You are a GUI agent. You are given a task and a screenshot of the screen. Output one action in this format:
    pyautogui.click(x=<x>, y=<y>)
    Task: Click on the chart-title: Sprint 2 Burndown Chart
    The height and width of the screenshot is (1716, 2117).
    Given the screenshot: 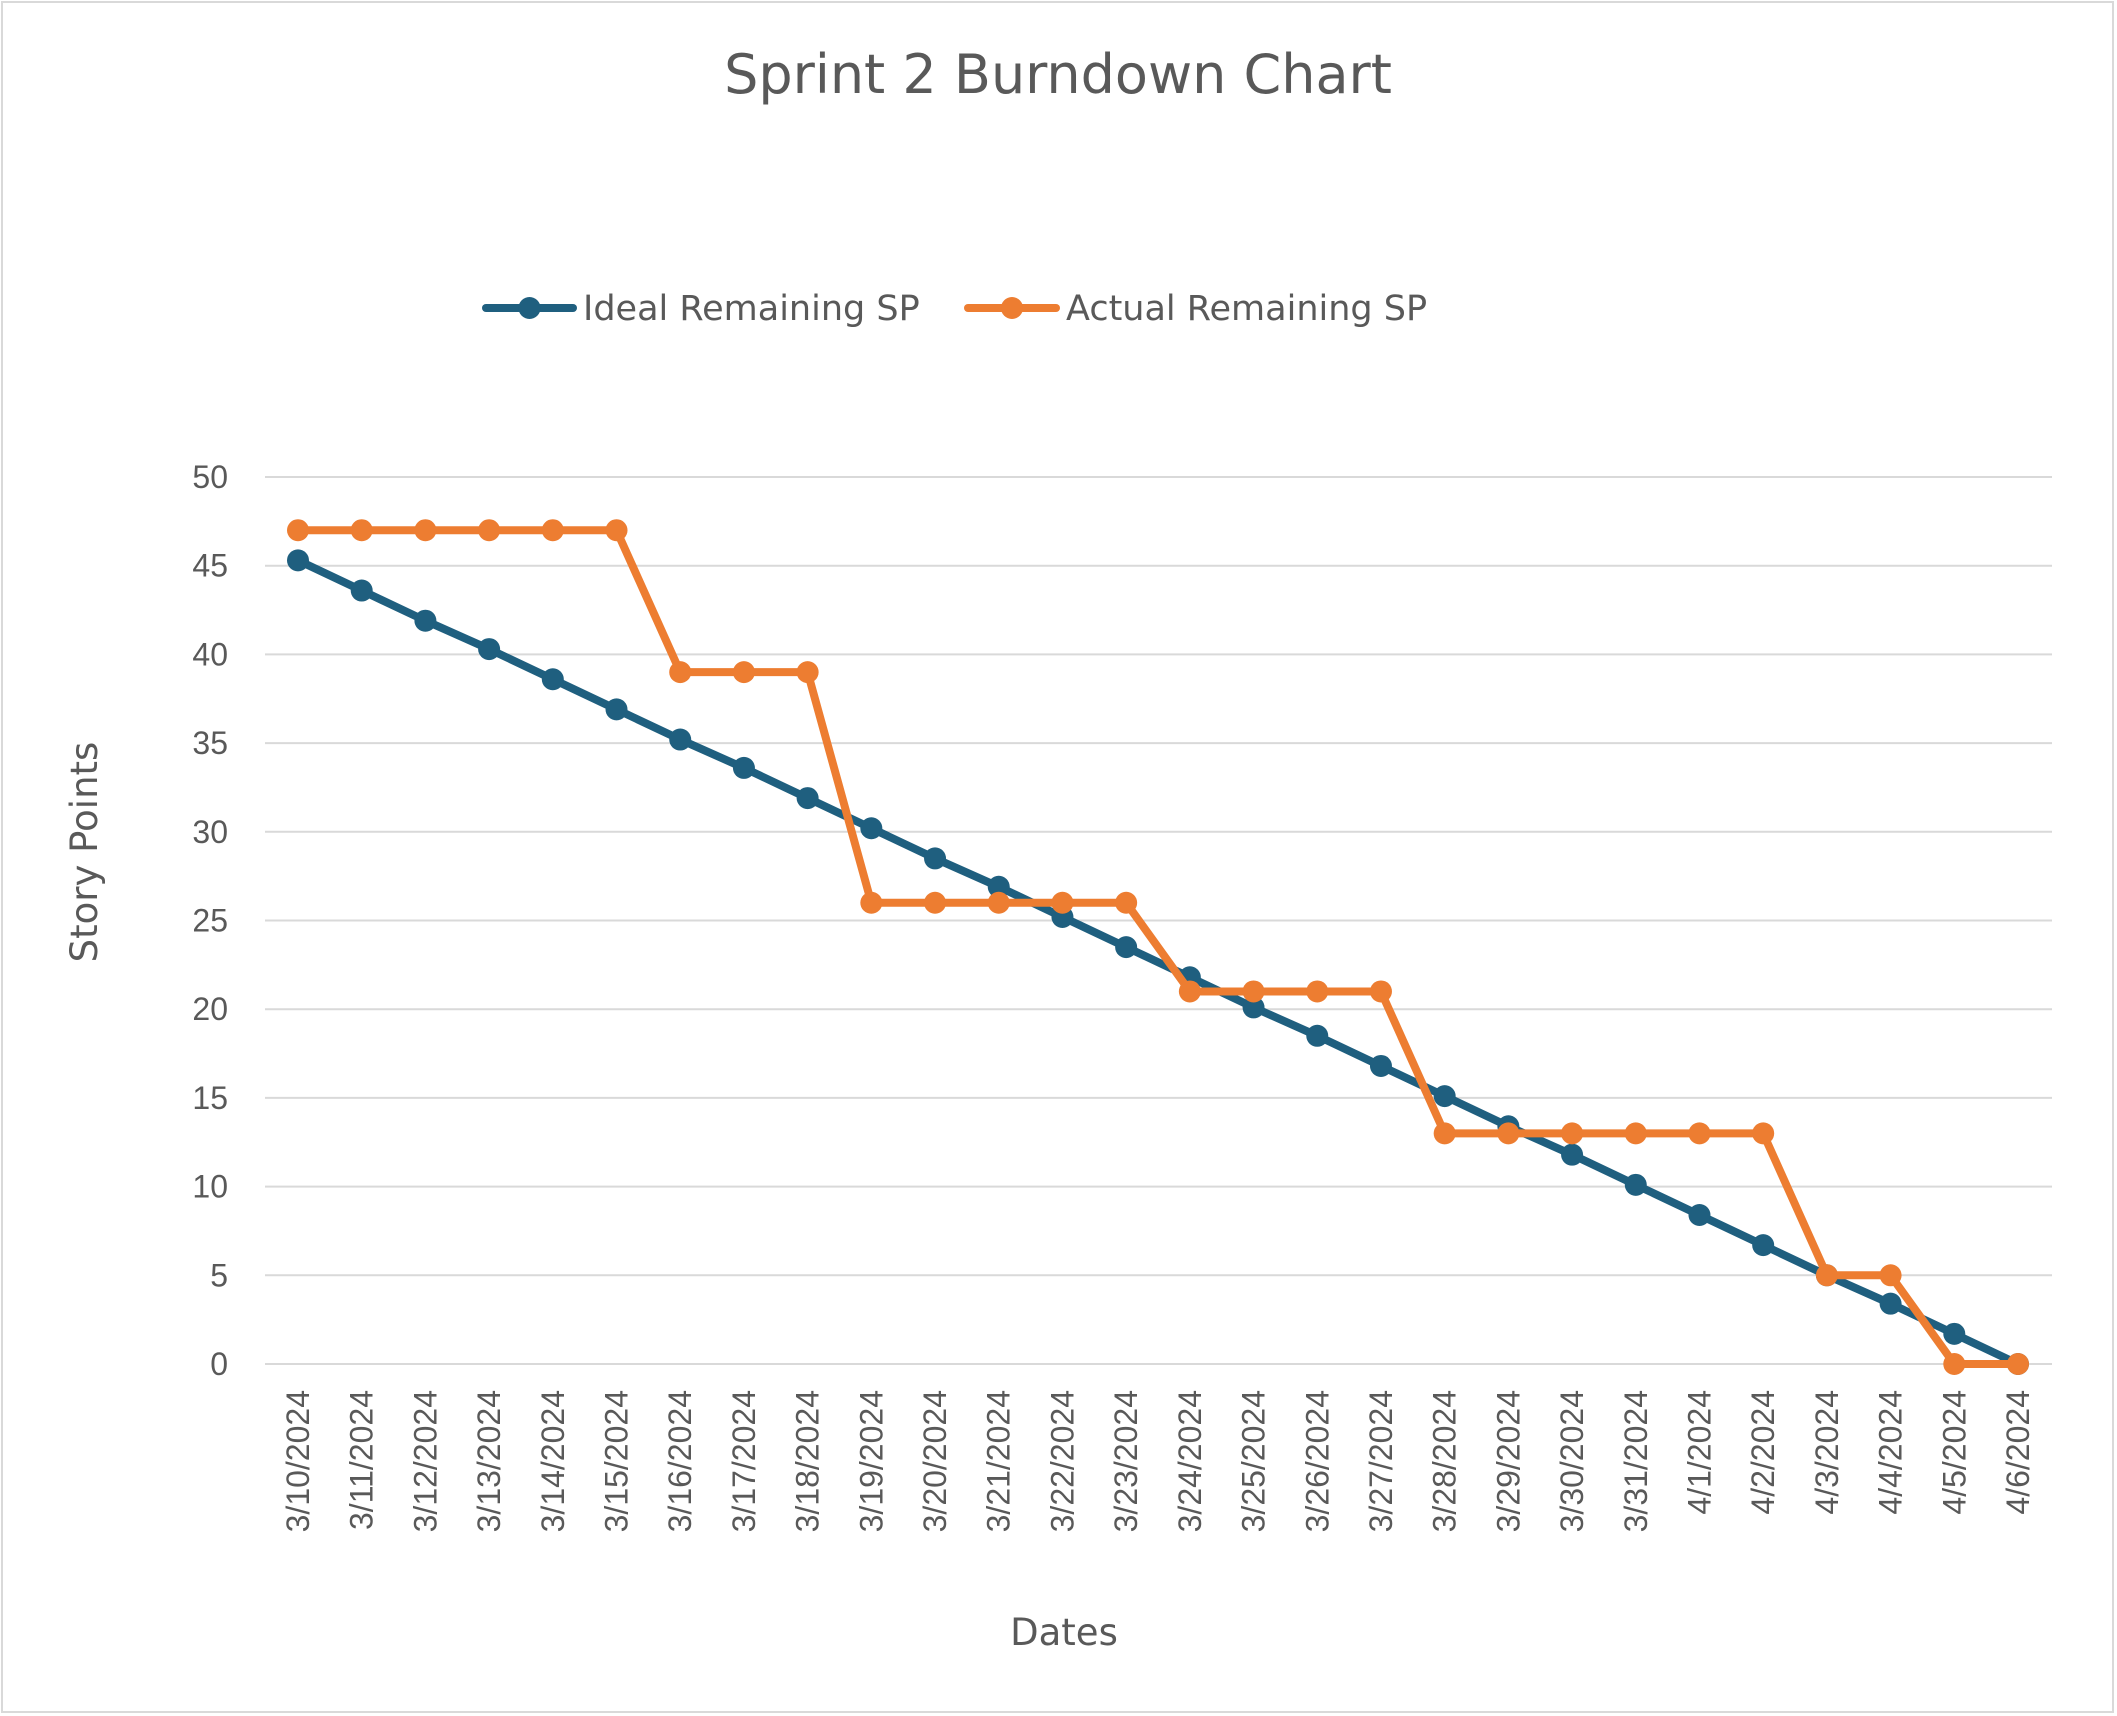 What is the action you would take?
    pyautogui.click(x=1058, y=74)
    